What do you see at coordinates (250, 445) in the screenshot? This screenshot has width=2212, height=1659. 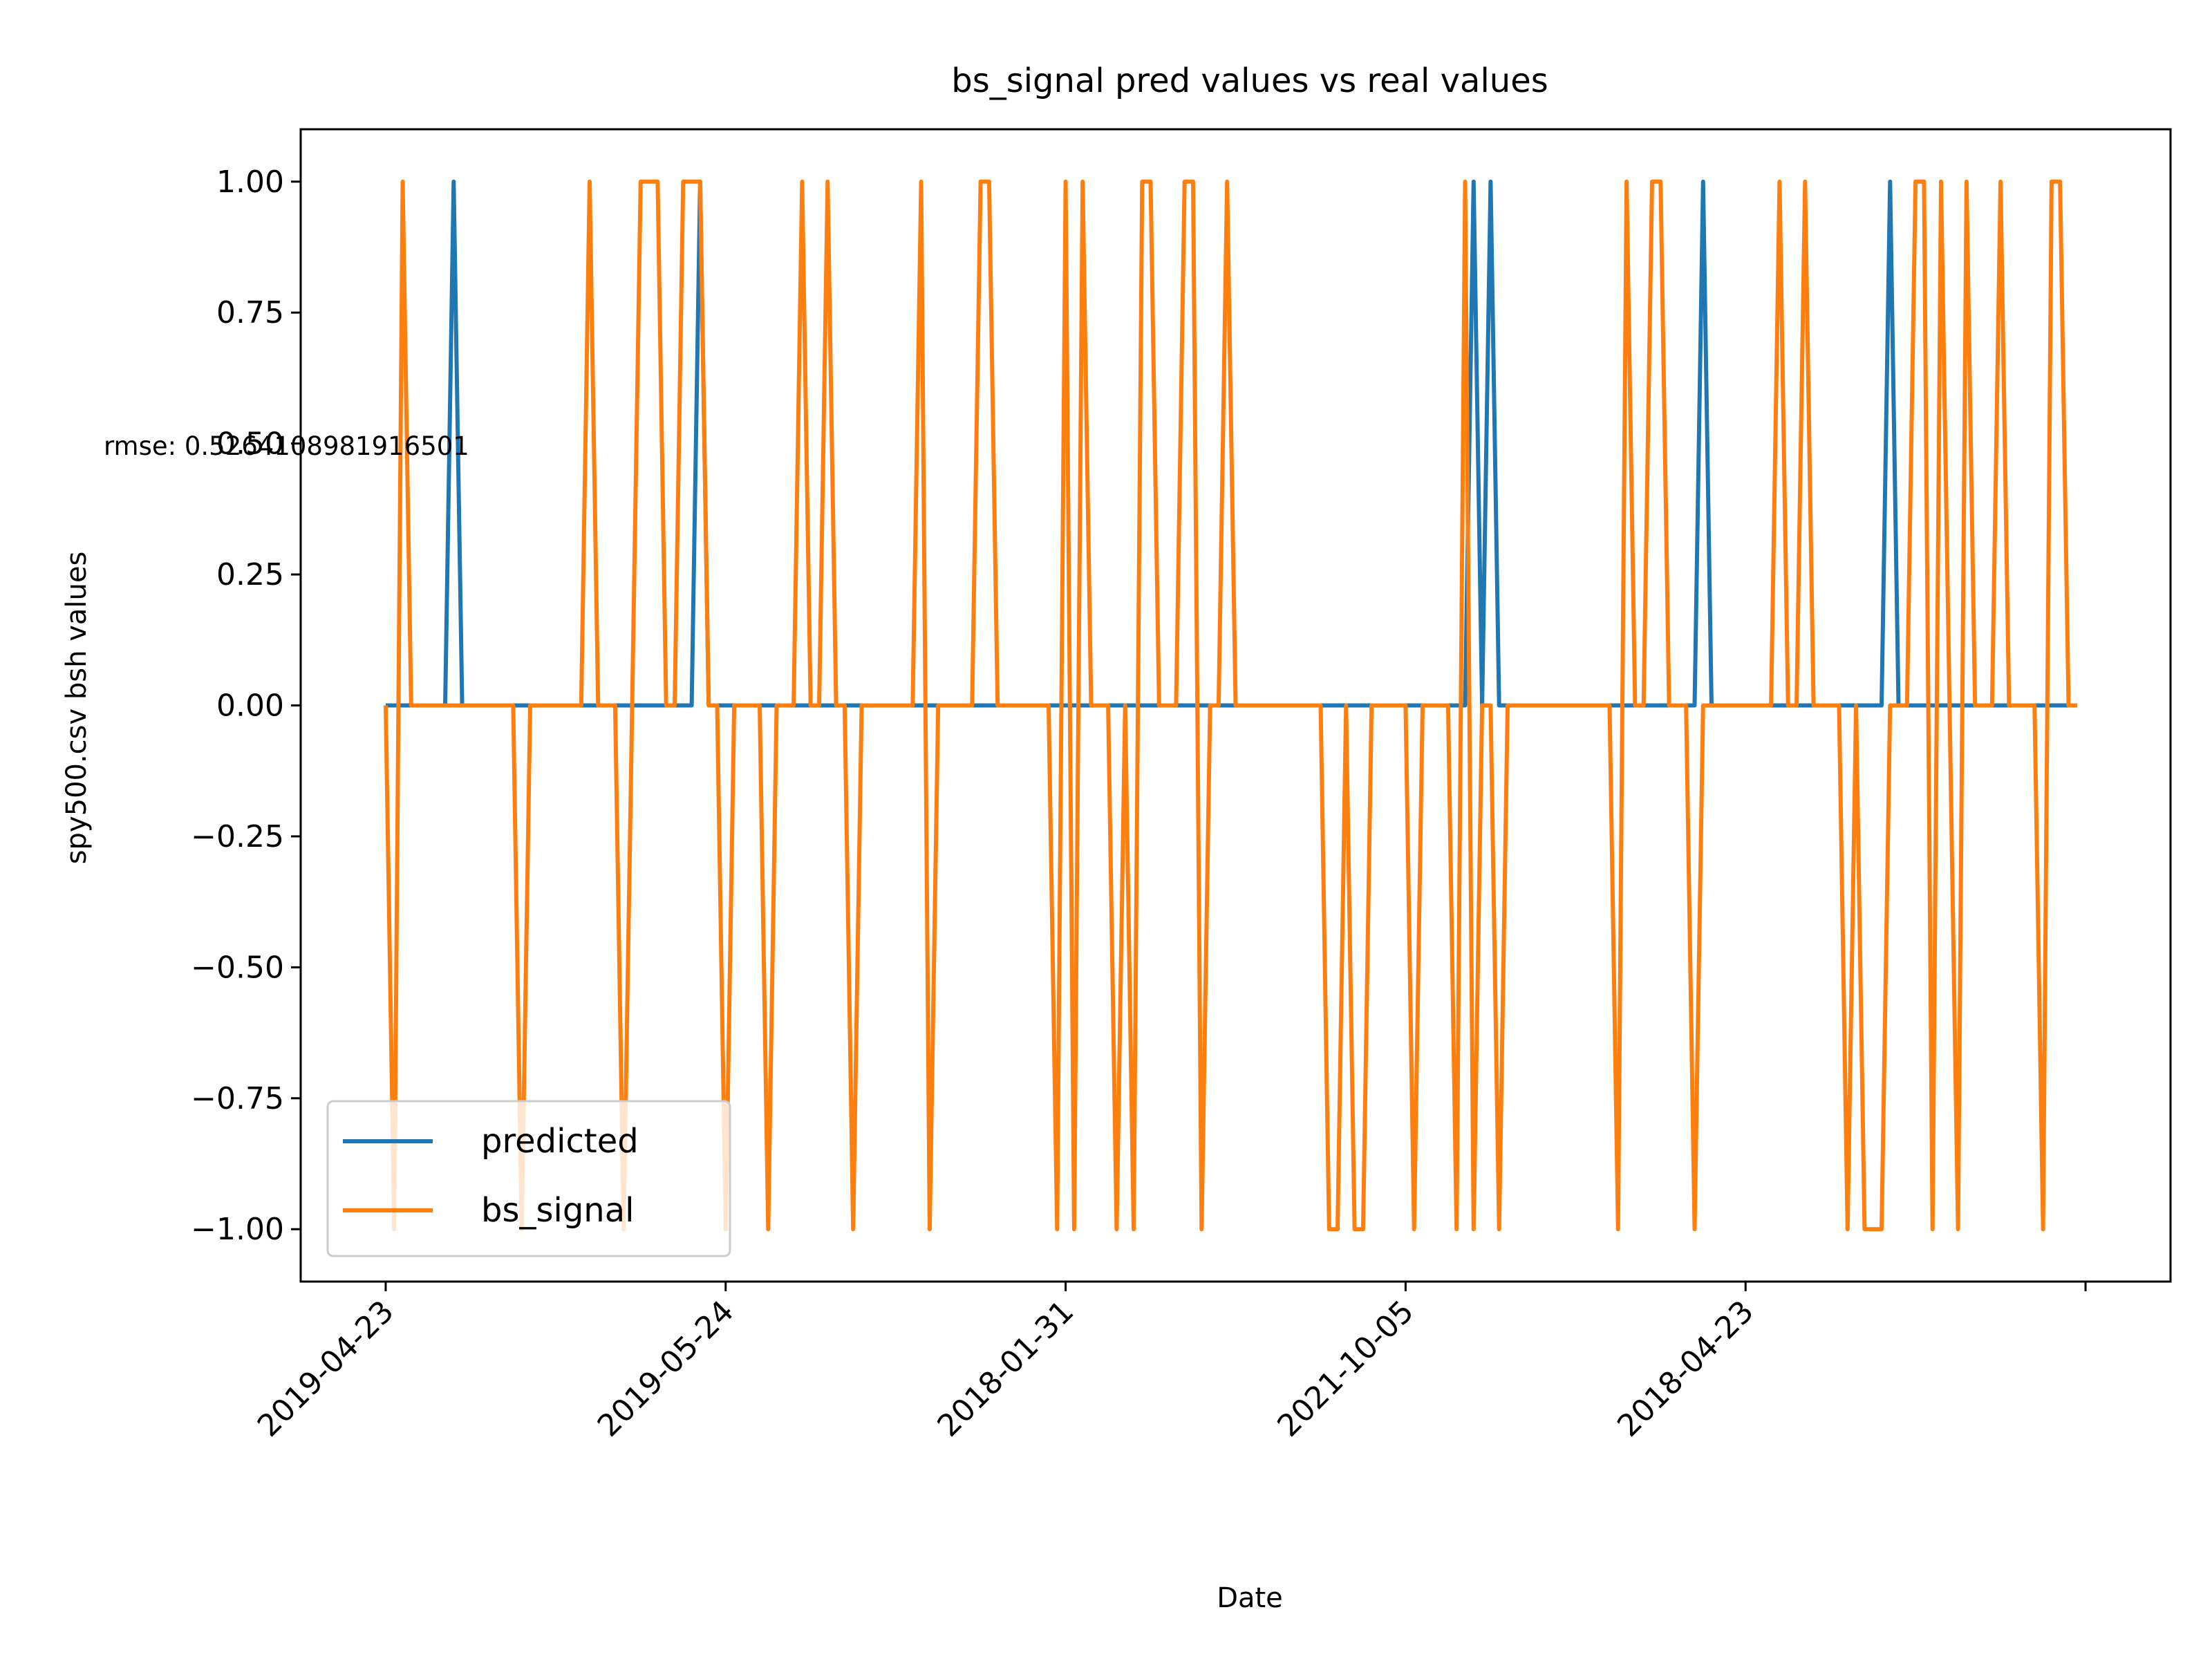 I see `y-tick-label: 0.50` at bounding box center [250, 445].